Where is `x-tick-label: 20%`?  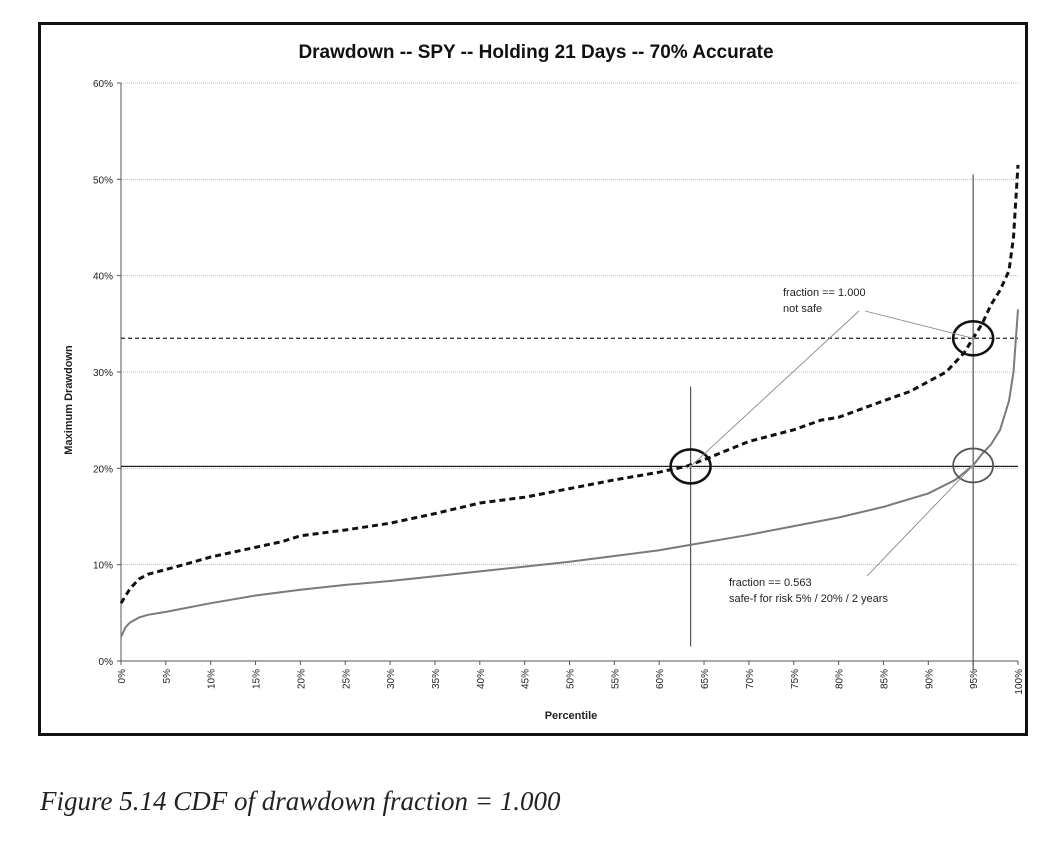
x-tick-label: 20% is located at coordinates (301, 679).